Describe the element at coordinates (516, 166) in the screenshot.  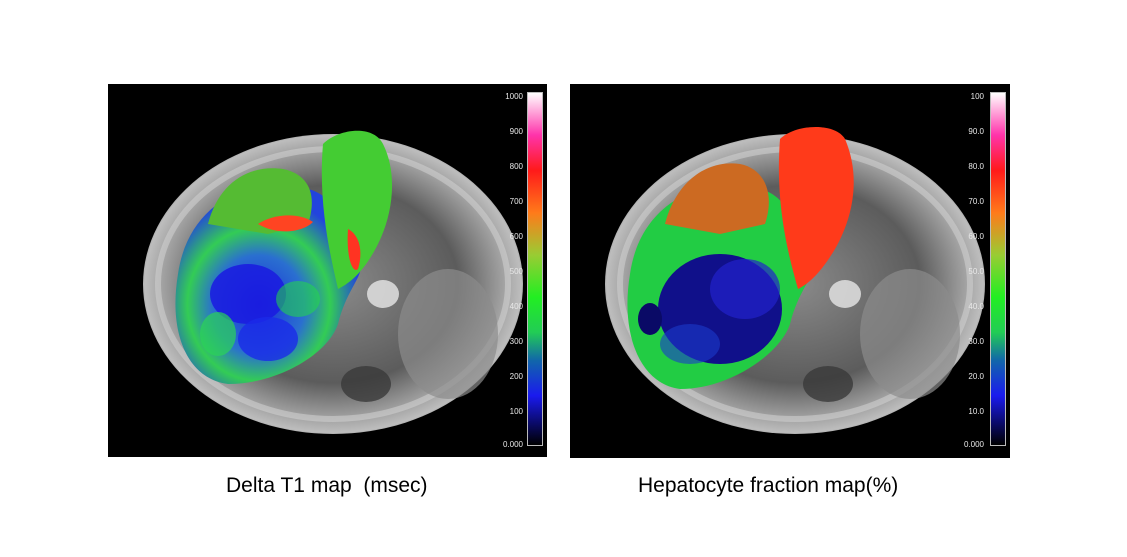
I see `colorbar-label: 800` at that location.